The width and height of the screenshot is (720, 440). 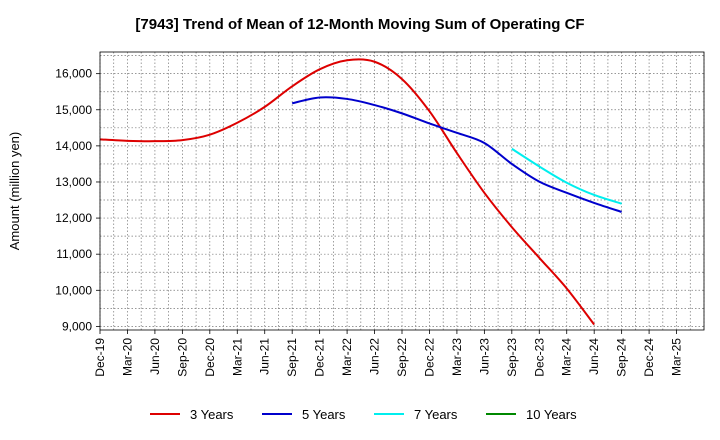 I want to click on x-tick-label: Dec-22, so click(x=429, y=357).